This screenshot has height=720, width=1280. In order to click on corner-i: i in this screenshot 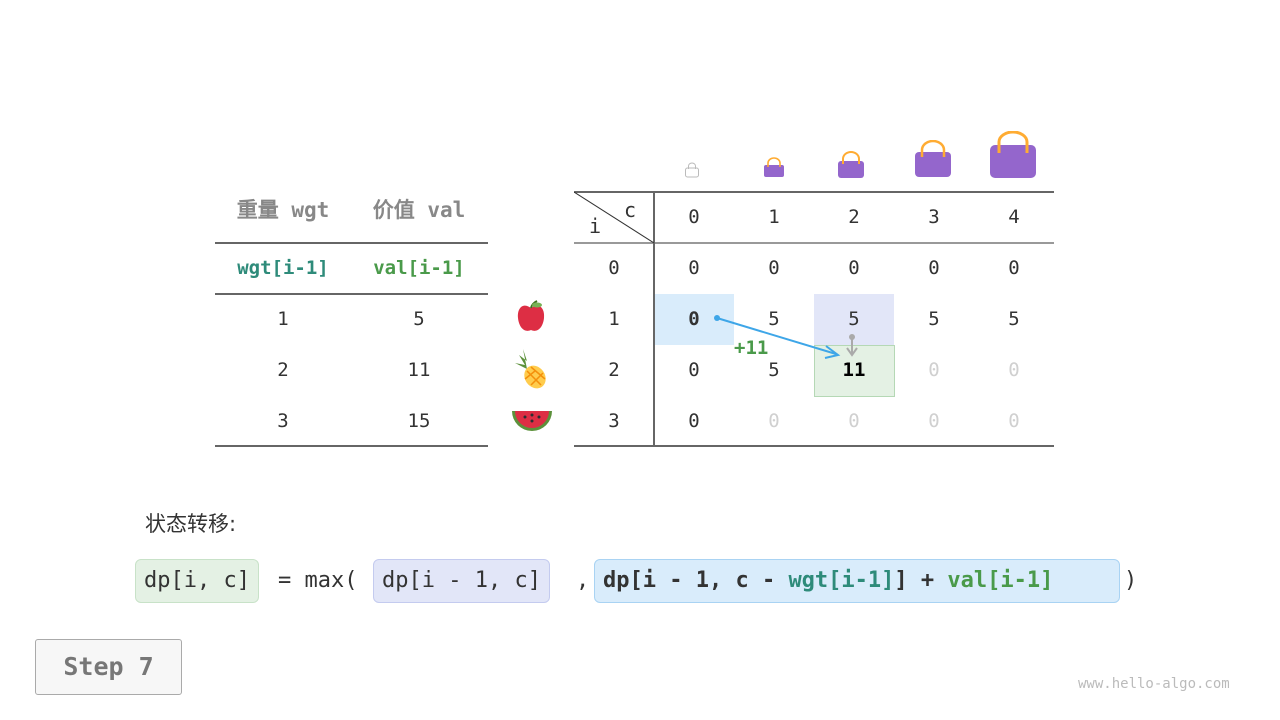, I will do `click(595, 226)`.